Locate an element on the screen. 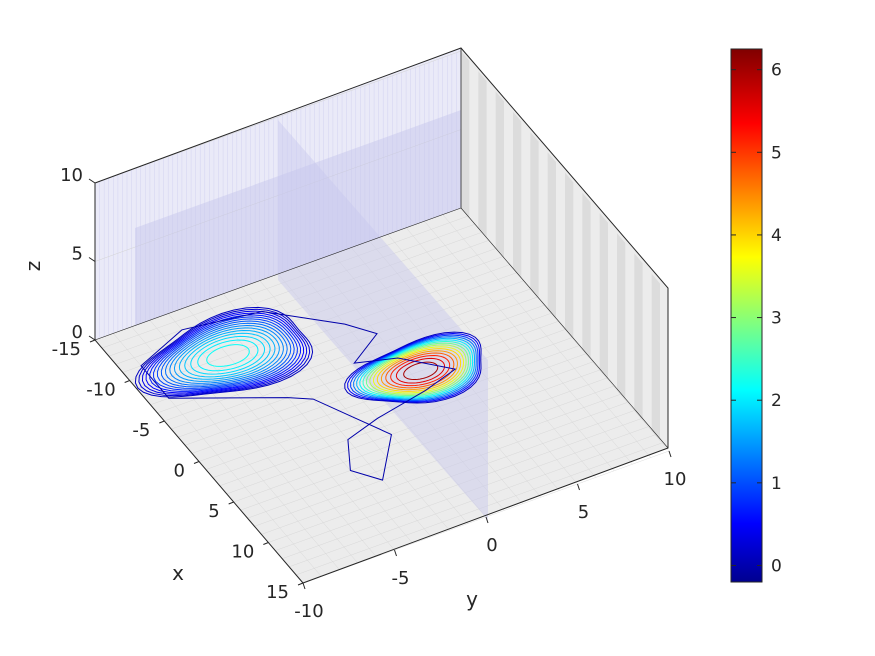 The image size is (875, 656). slice-plane-y is located at coordinates (383, 320).